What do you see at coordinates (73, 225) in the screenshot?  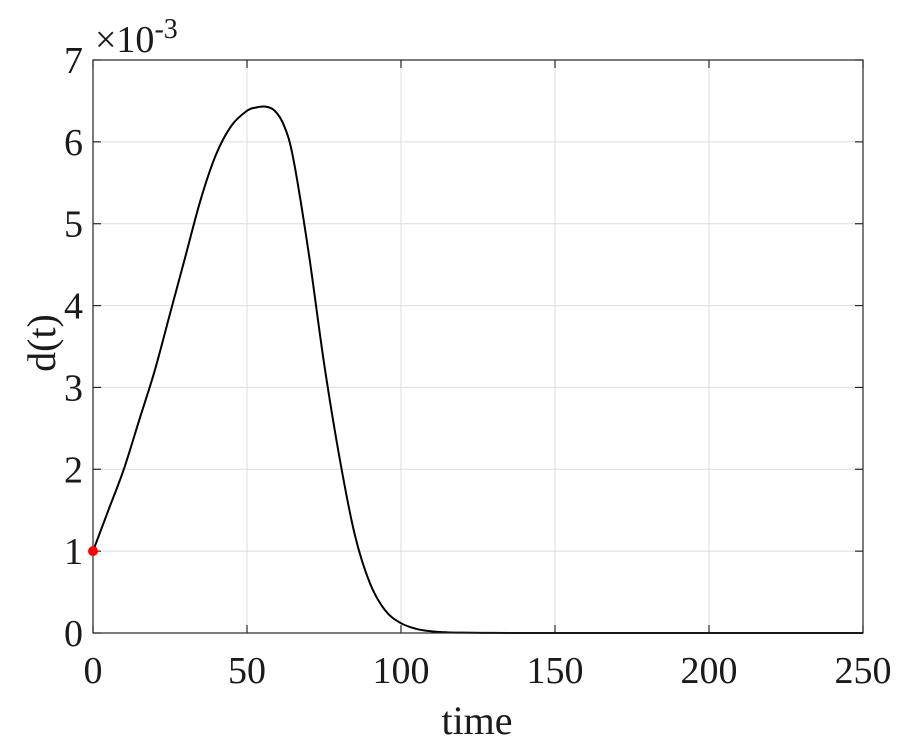 I see `y-tick-label: 5` at bounding box center [73, 225].